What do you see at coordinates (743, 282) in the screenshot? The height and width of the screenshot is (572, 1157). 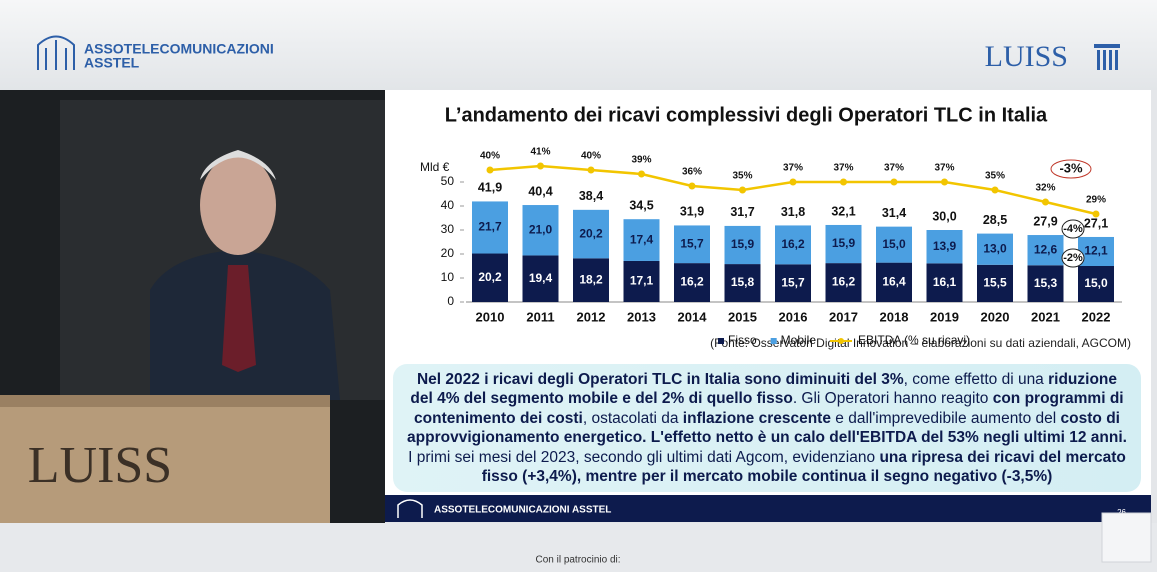 I see `bar-value-label: 15,8` at bounding box center [743, 282].